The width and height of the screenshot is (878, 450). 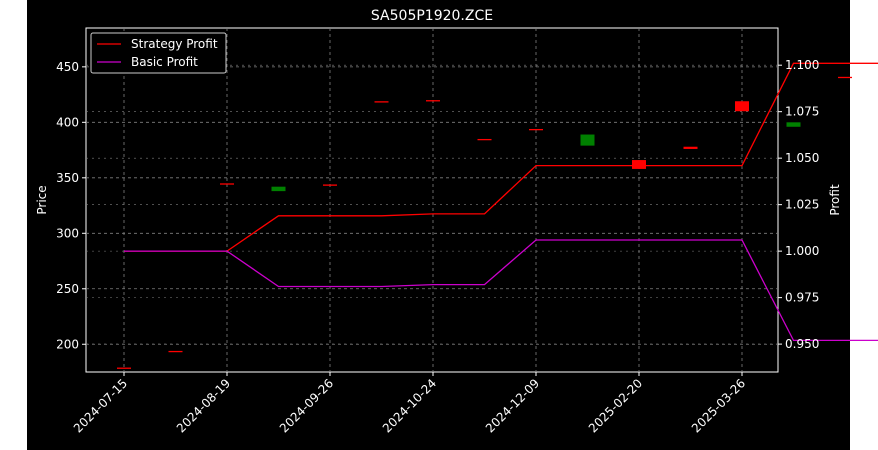 I want to click on left-y-tick-label: 350, so click(x=67, y=178).